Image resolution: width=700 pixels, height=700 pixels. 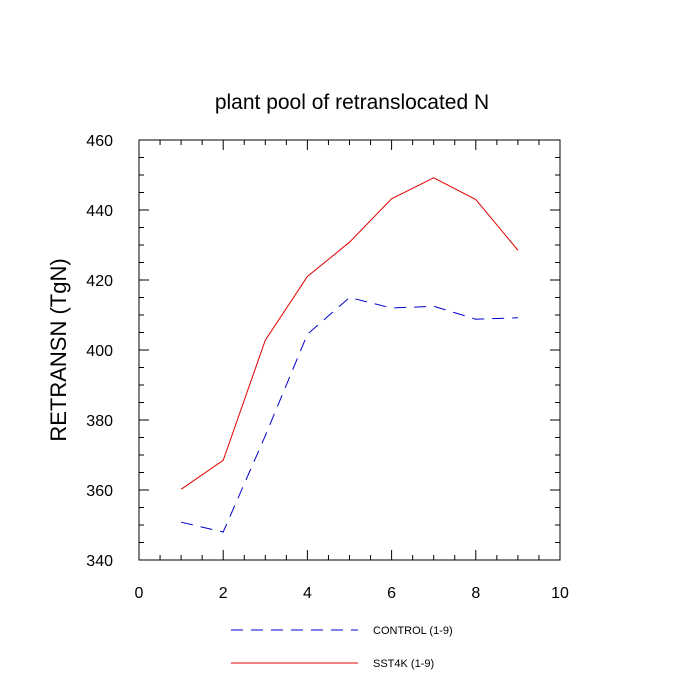 What do you see at coordinates (560, 593) in the screenshot?
I see `x-tick-label: 10` at bounding box center [560, 593].